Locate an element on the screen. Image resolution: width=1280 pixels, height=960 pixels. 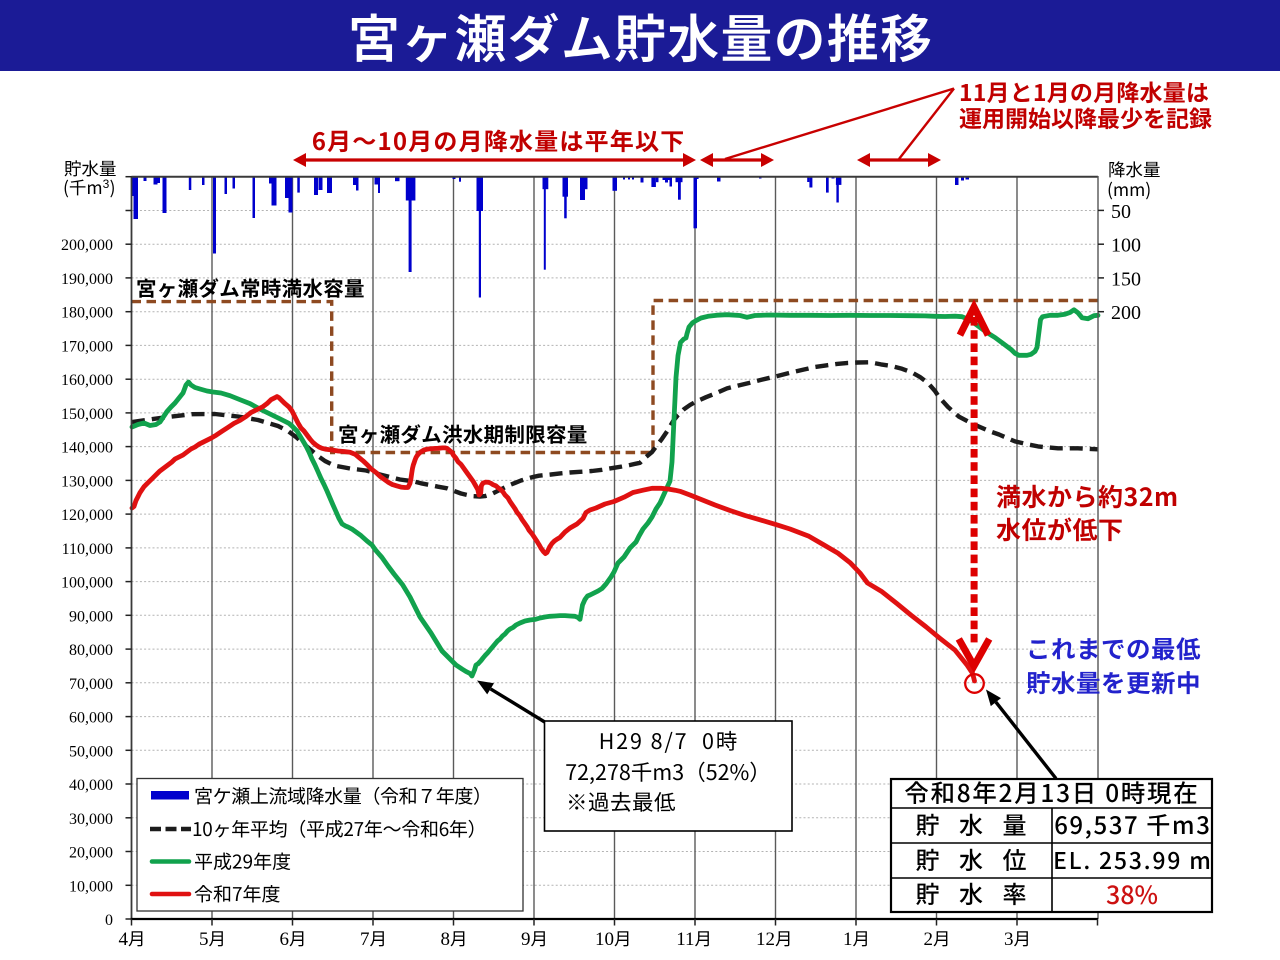
svg-text: 140,000 is located at coordinates (87, 448).